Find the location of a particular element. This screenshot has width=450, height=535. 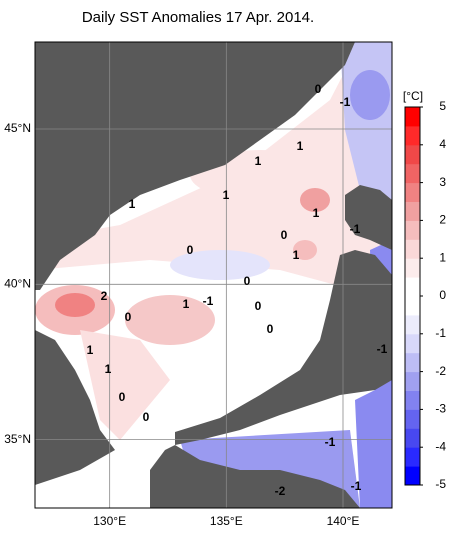

lon-tick-label: 135°E is located at coordinates (226, 521).